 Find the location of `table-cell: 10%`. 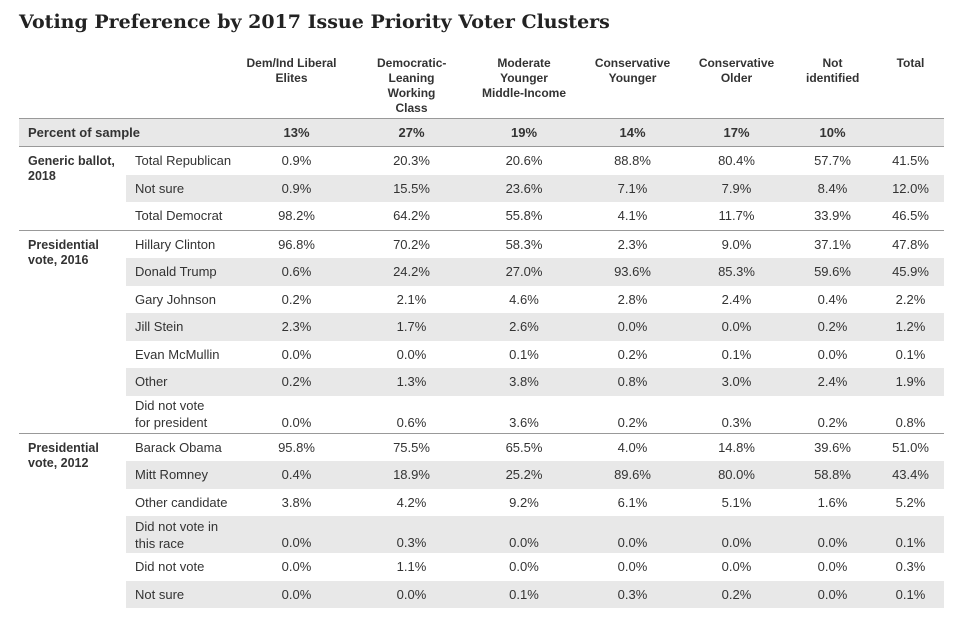

table-cell: 10% is located at coordinates (832, 132).